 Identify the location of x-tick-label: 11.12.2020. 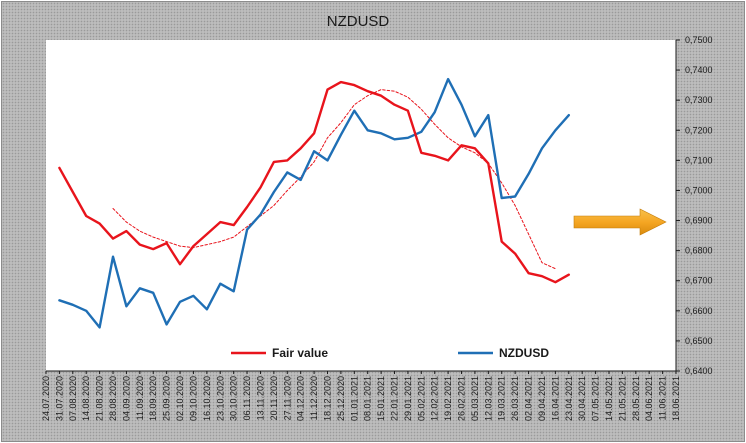
(314, 398).